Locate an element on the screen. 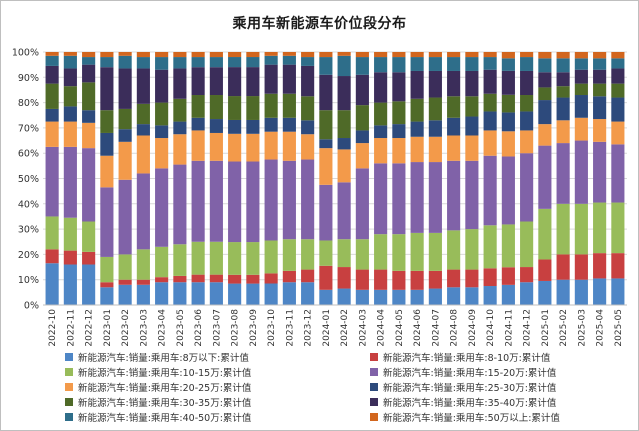  x-tick-label: 2023-08 is located at coordinates (236, 328).